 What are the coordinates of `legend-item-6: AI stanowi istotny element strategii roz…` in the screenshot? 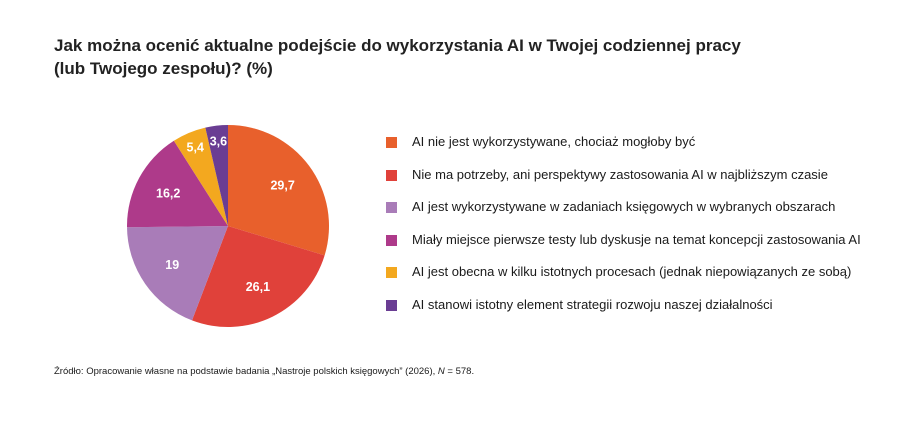 It's located at (646, 312).